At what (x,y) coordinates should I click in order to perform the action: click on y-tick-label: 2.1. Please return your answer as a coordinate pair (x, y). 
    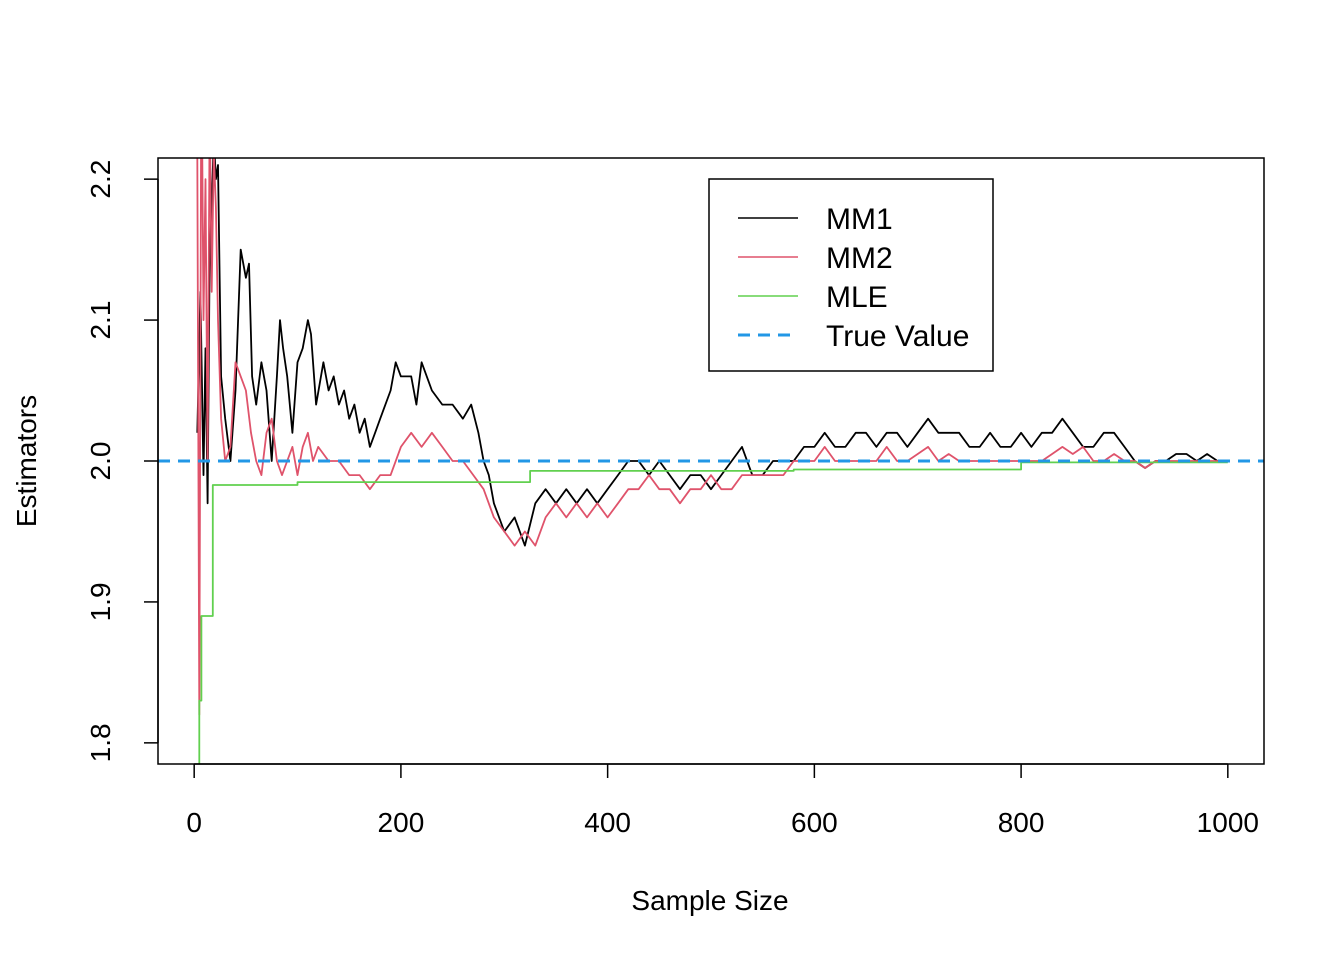
    Looking at the image, I should click on (100, 320).